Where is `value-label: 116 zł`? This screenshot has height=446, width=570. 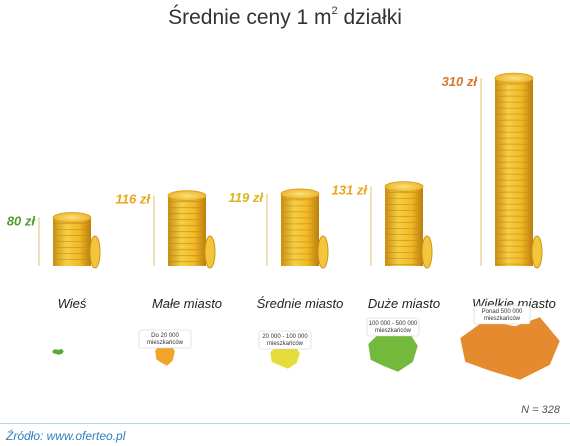
value-label: 116 zł is located at coordinates (134, 199).